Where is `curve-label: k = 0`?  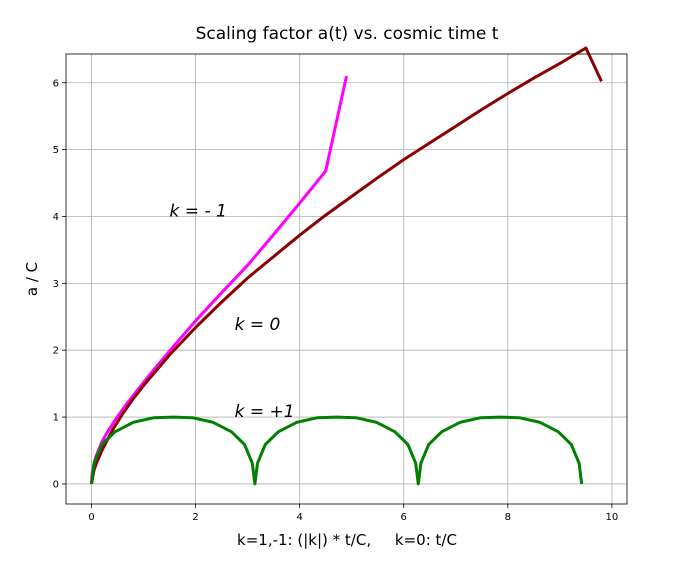
curve-label: k = 0 is located at coordinates (258, 325).